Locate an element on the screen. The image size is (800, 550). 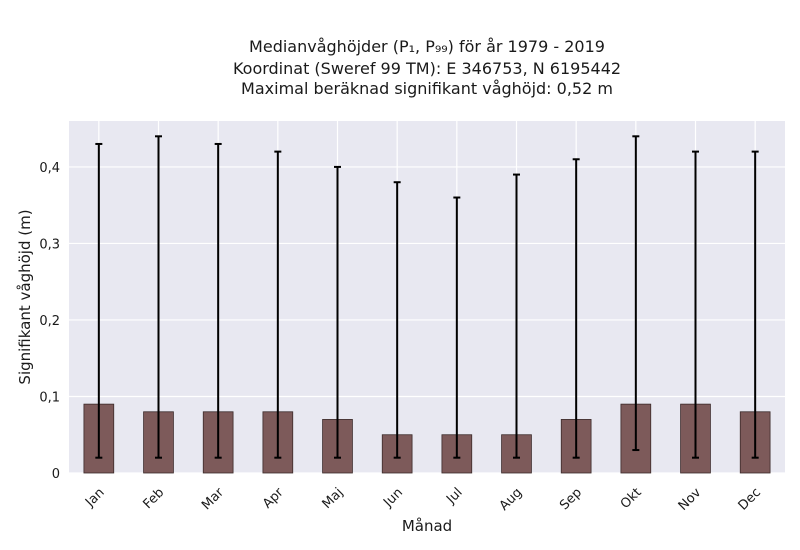
y-tick-label: 0,2 is located at coordinates (49, 321).